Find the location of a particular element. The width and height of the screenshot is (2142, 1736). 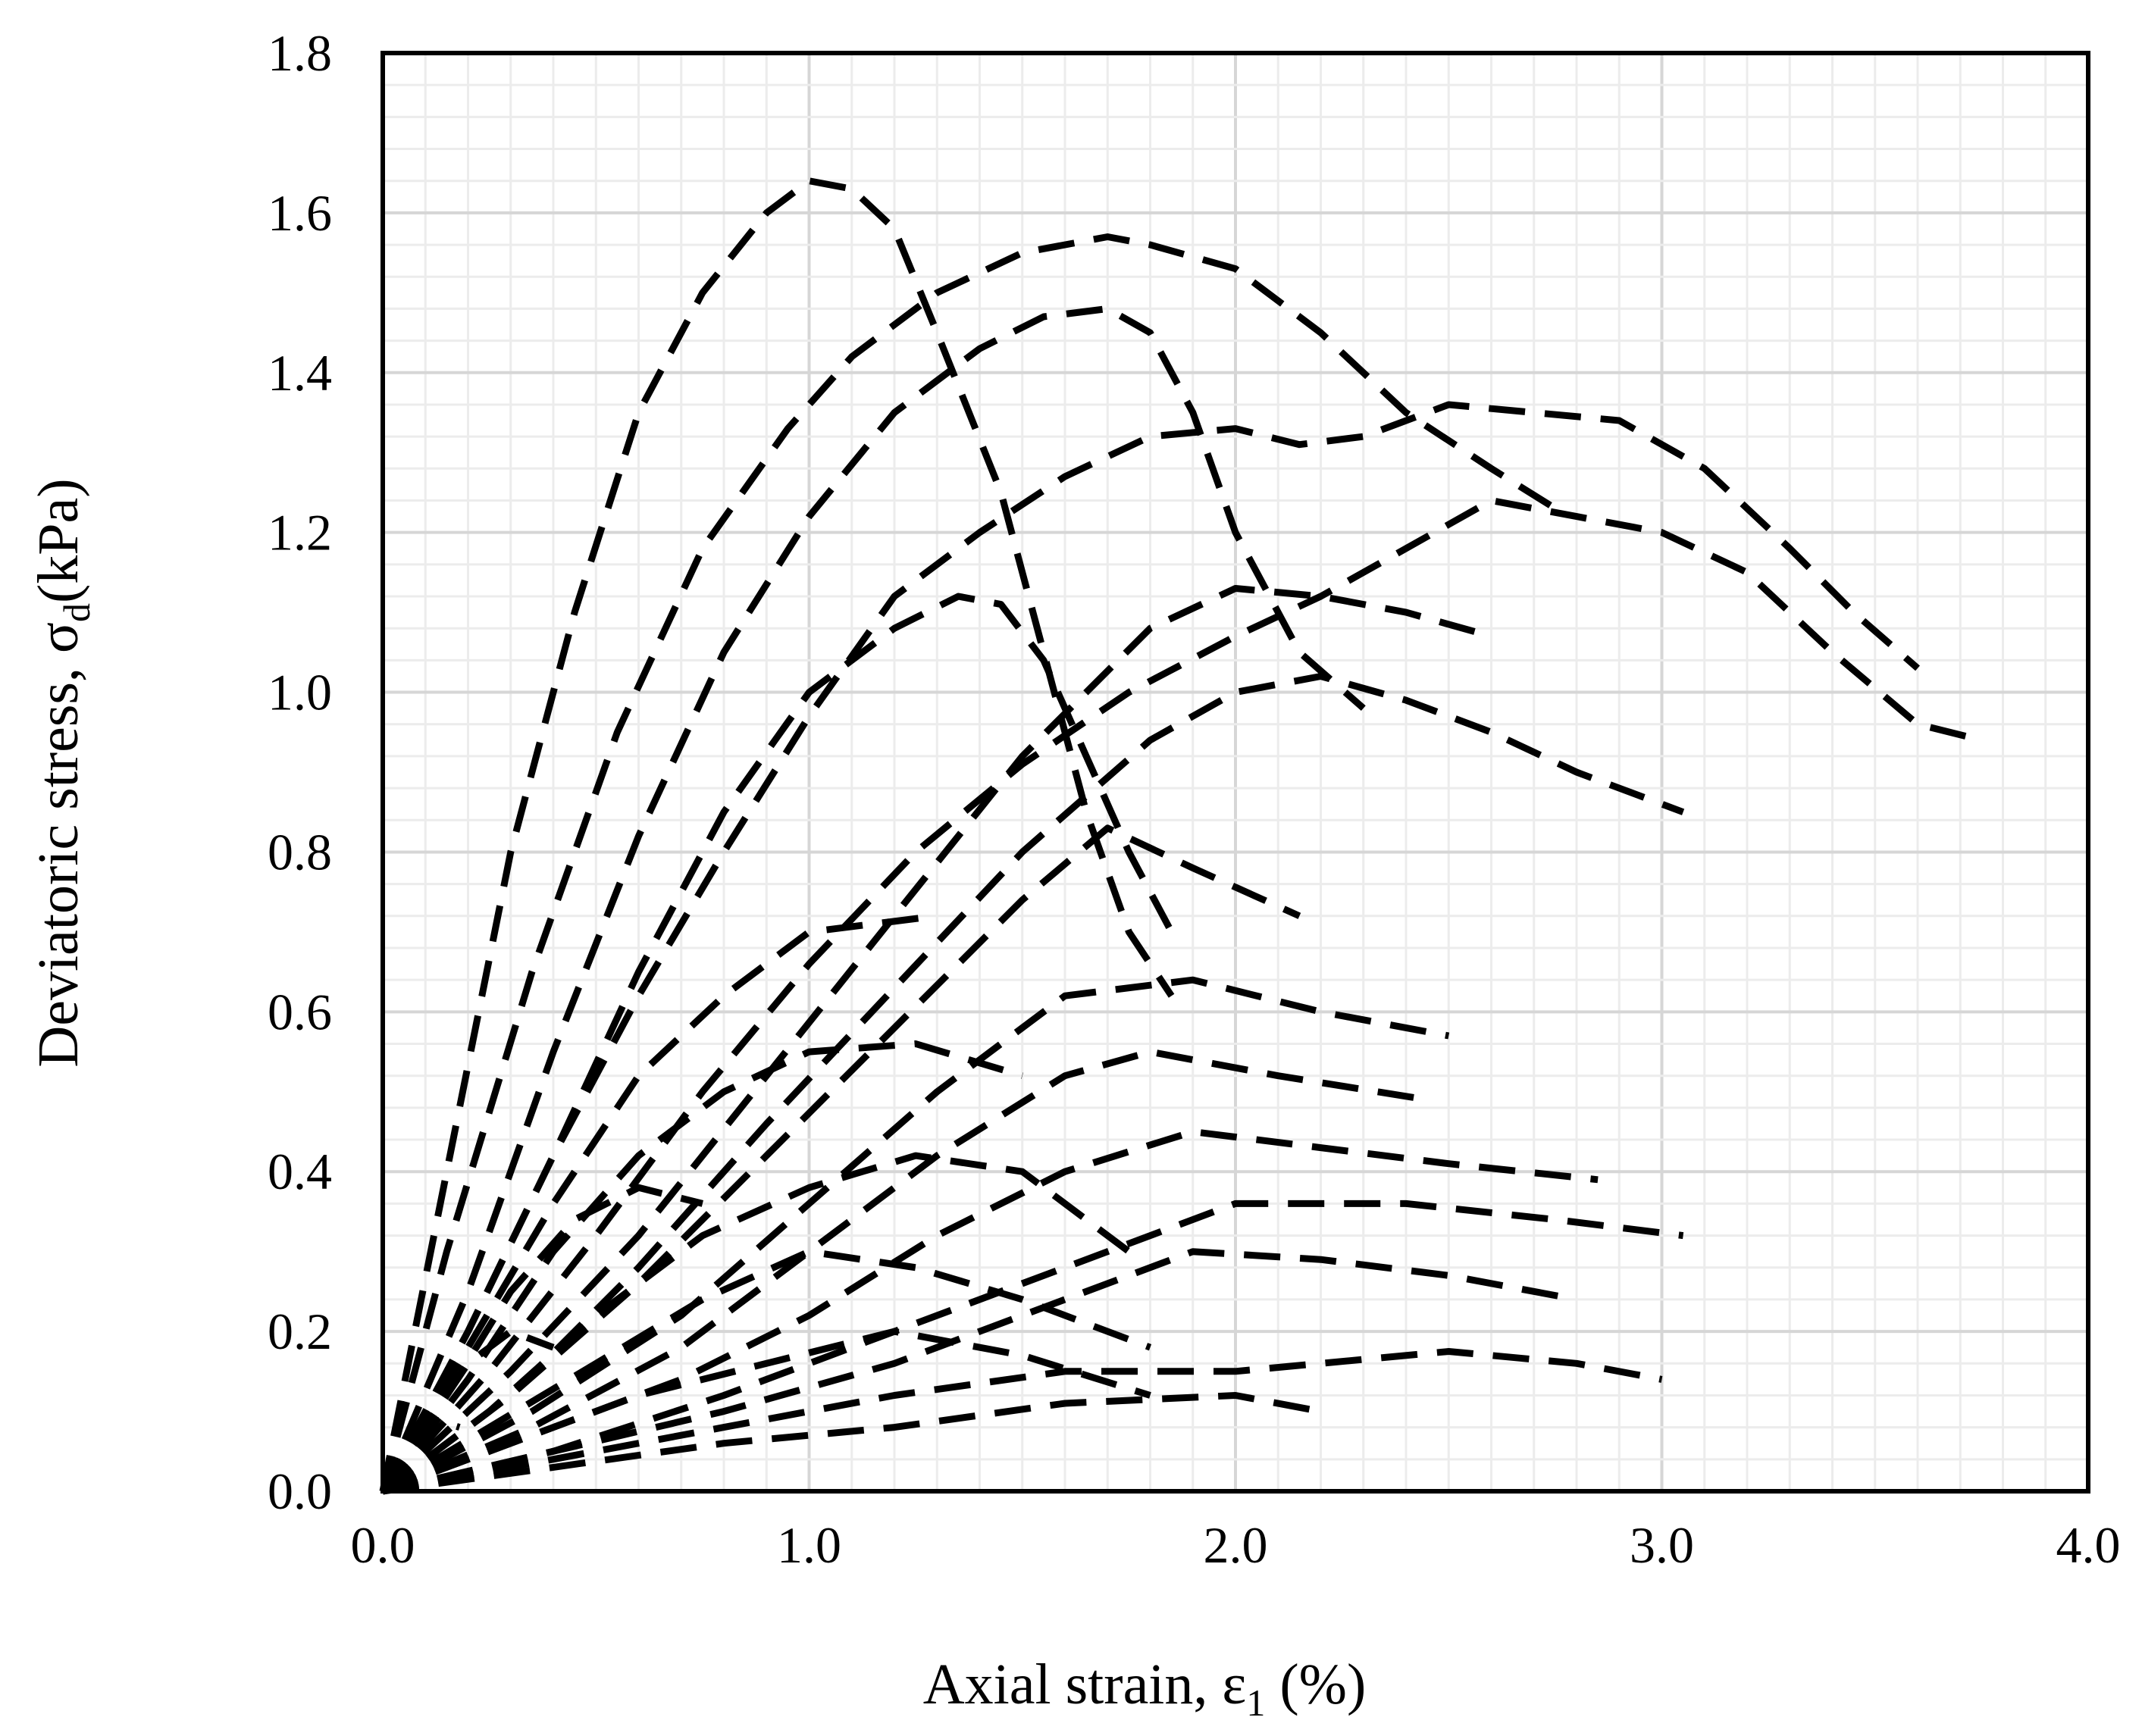

y-tick-label: 1.6 is located at coordinates (300, 213).